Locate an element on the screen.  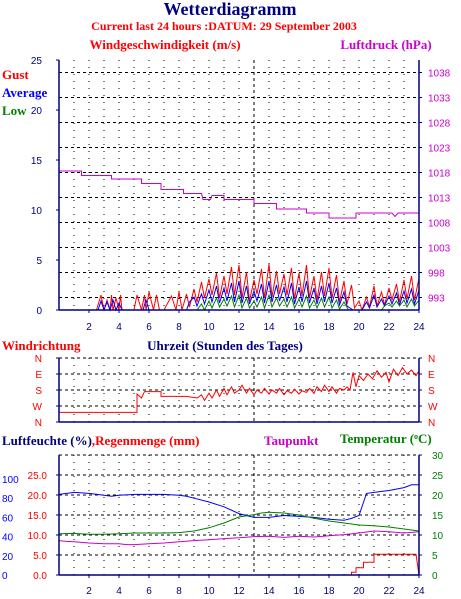
pressure-ytick-label-1008: 1008 is located at coordinates (439, 224).